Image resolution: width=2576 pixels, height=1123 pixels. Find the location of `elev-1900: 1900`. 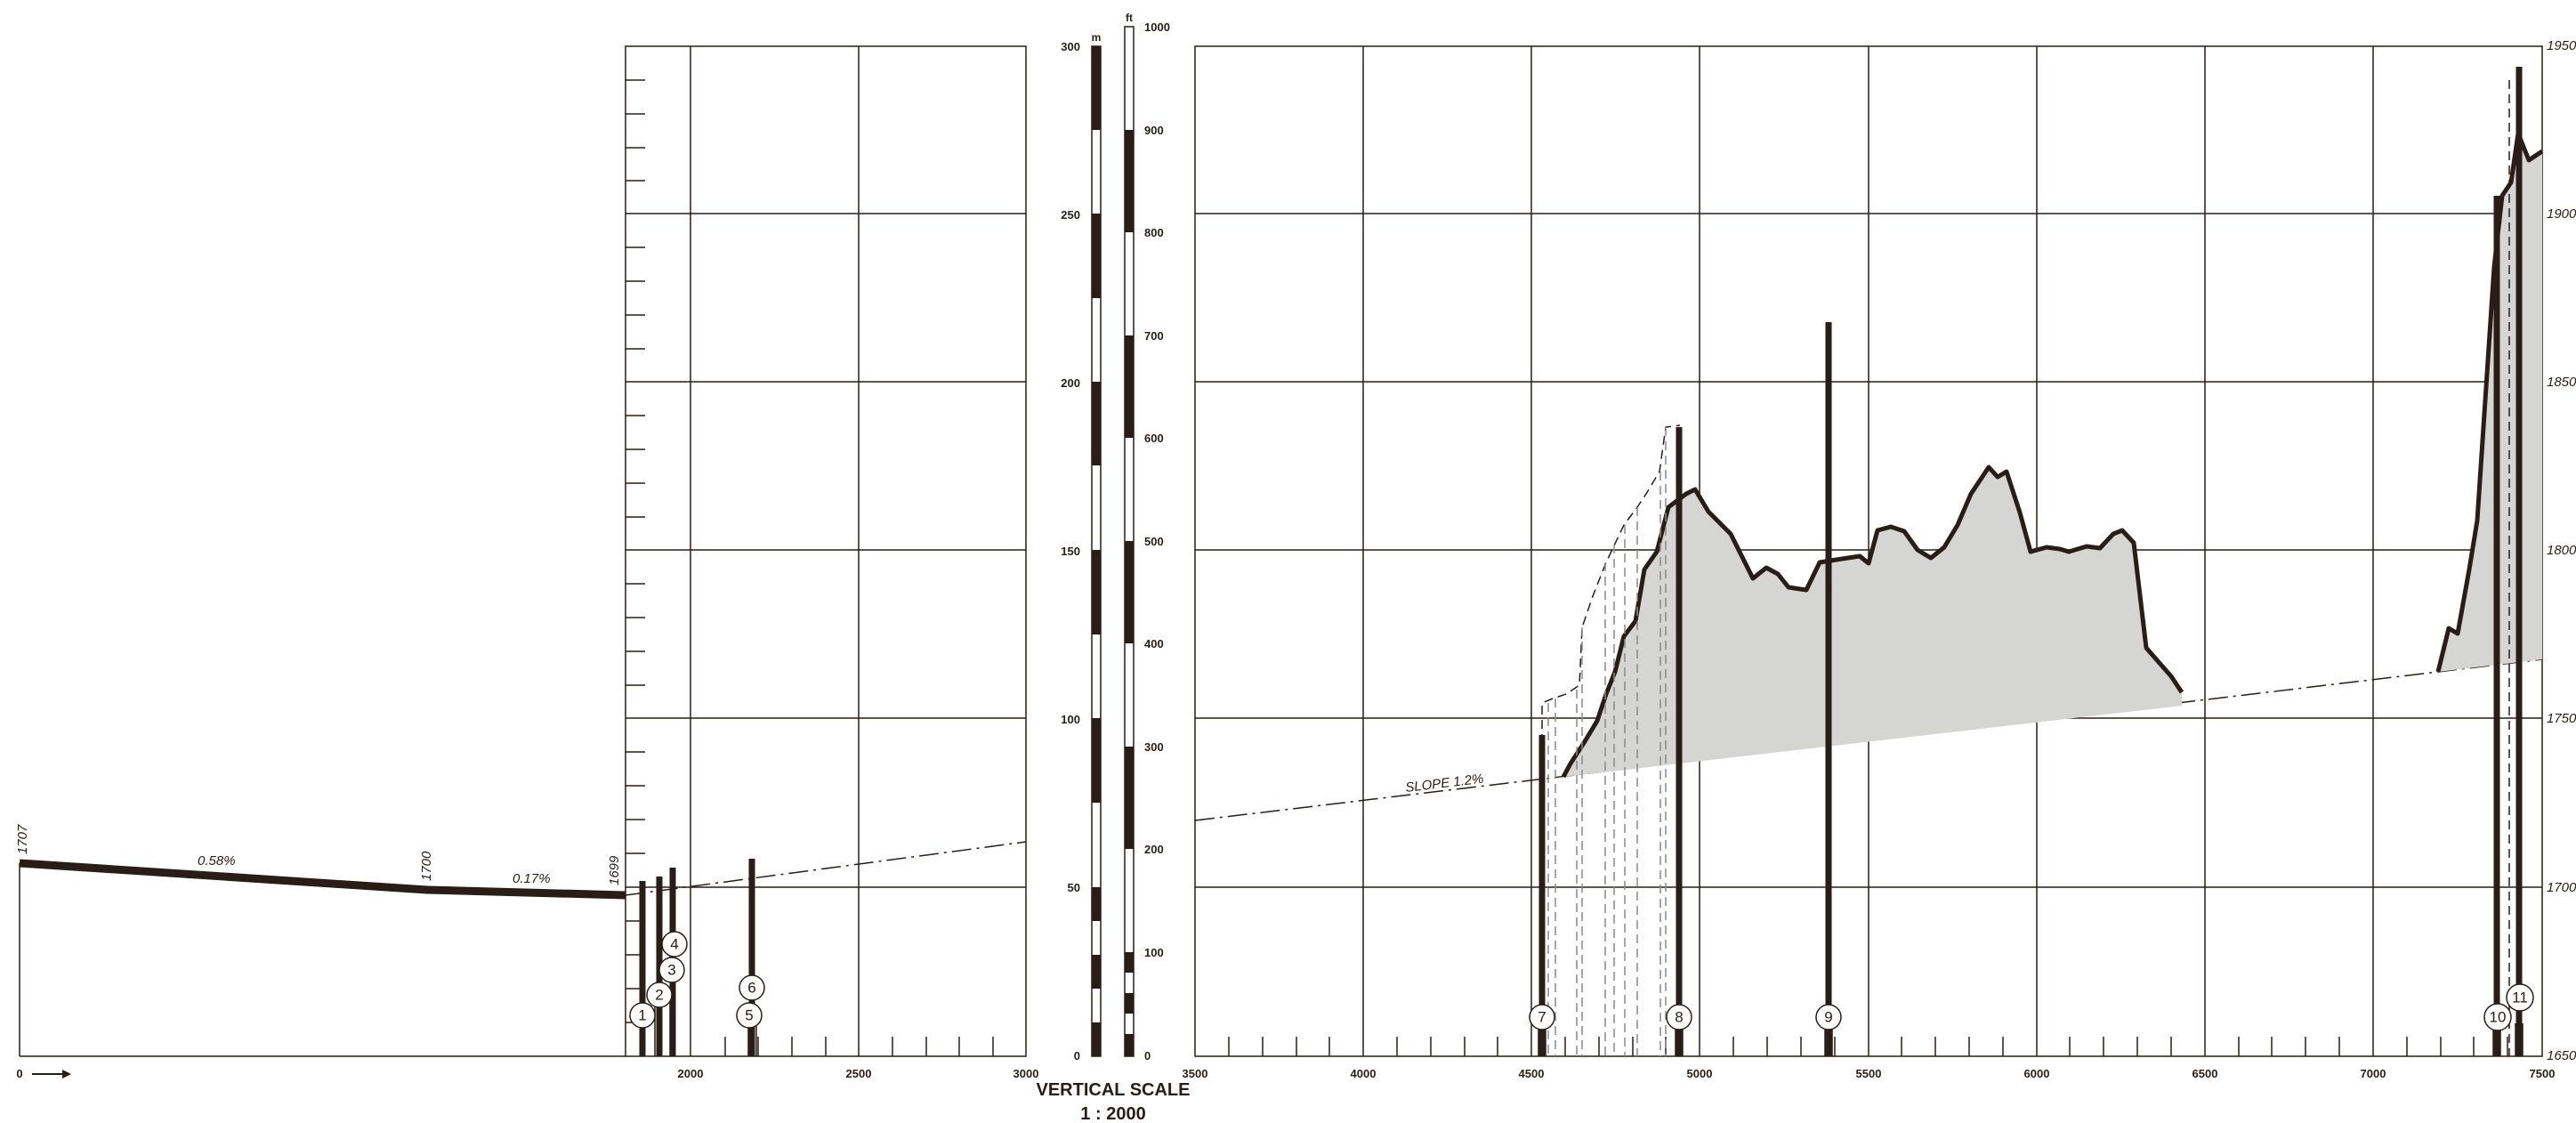

elev-1900: 1900 is located at coordinates (2561, 214).